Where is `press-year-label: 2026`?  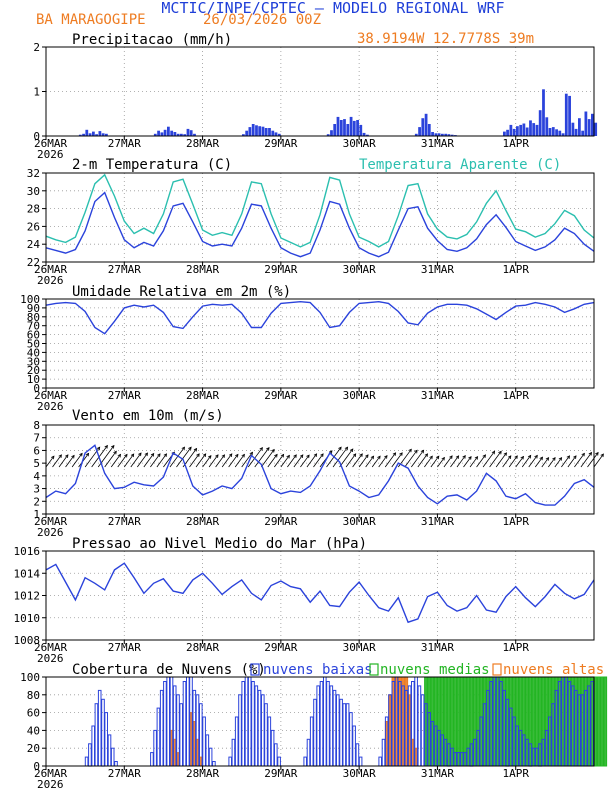
press-year-label: 2026 is located at coordinates (50, 658).